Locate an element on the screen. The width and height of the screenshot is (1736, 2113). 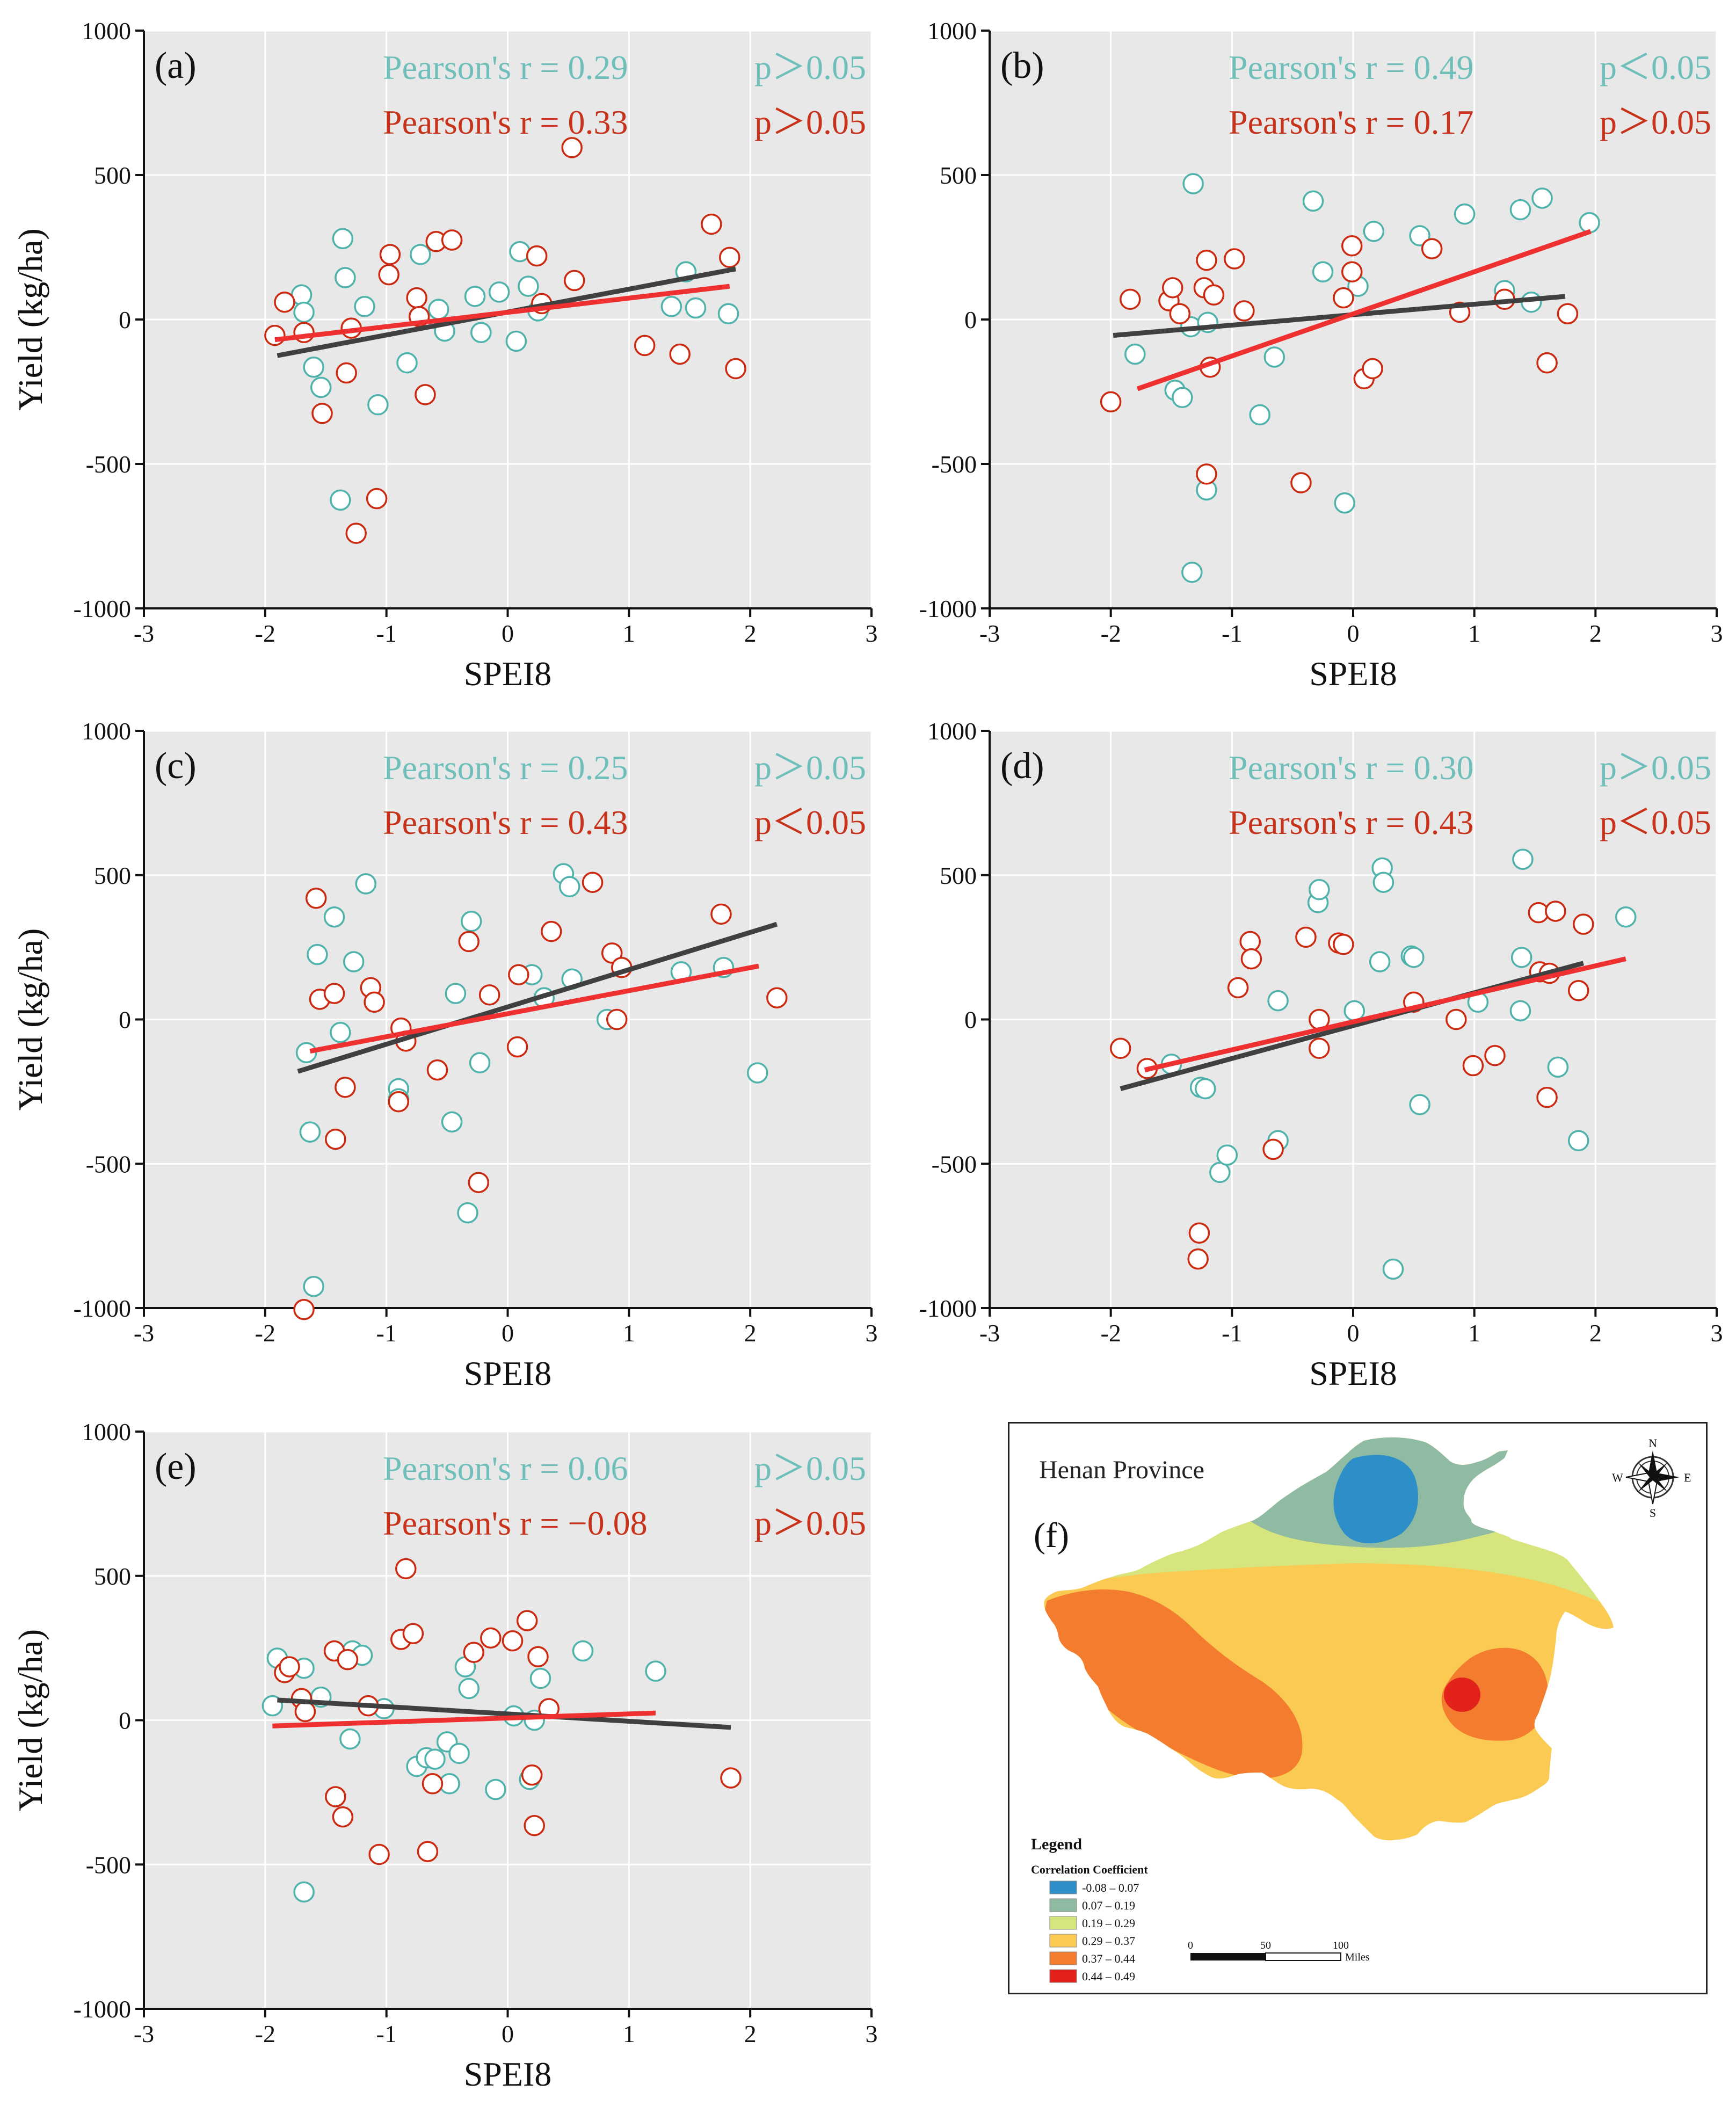
y-tick-label: 1000 is located at coordinates (106, 31).